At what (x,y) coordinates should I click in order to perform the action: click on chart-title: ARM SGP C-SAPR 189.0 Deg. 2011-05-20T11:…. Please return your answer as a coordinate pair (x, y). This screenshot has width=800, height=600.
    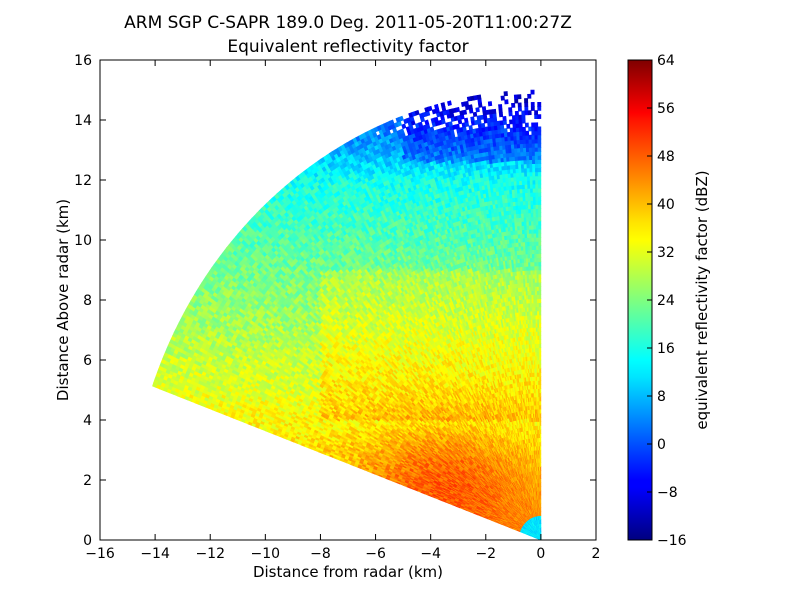
    Looking at the image, I should click on (348, 23).